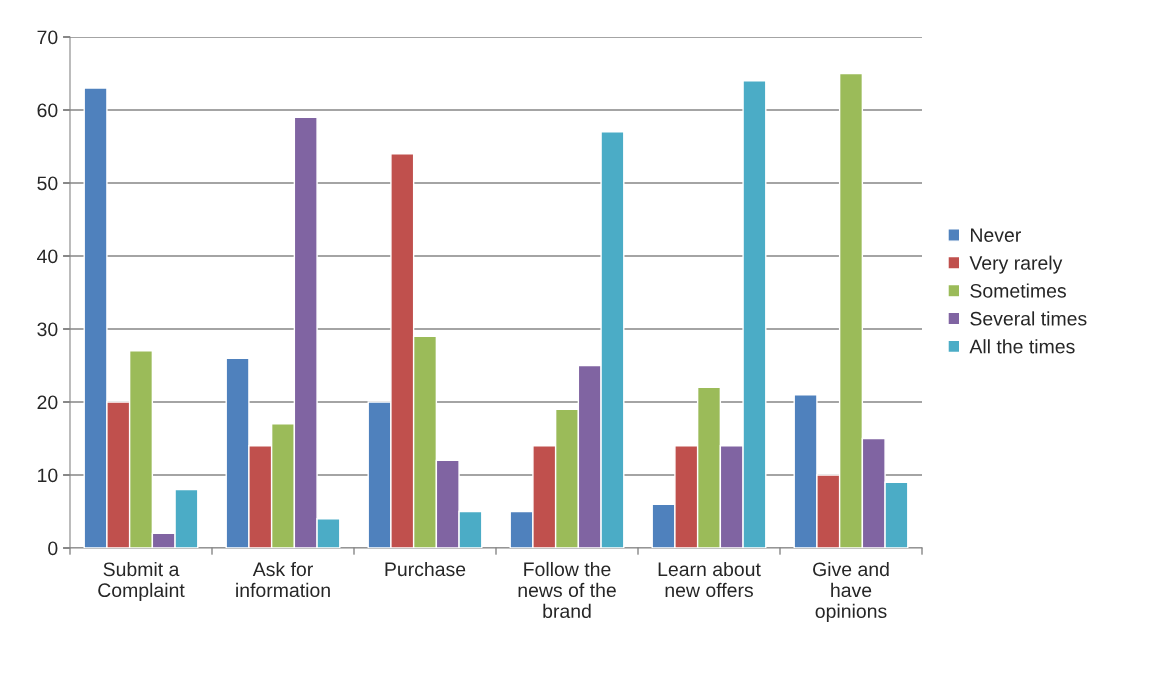 The width and height of the screenshot is (1152, 673). Describe the element at coordinates (47, 256) in the screenshot. I see `y-tick-label: 40` at that location.